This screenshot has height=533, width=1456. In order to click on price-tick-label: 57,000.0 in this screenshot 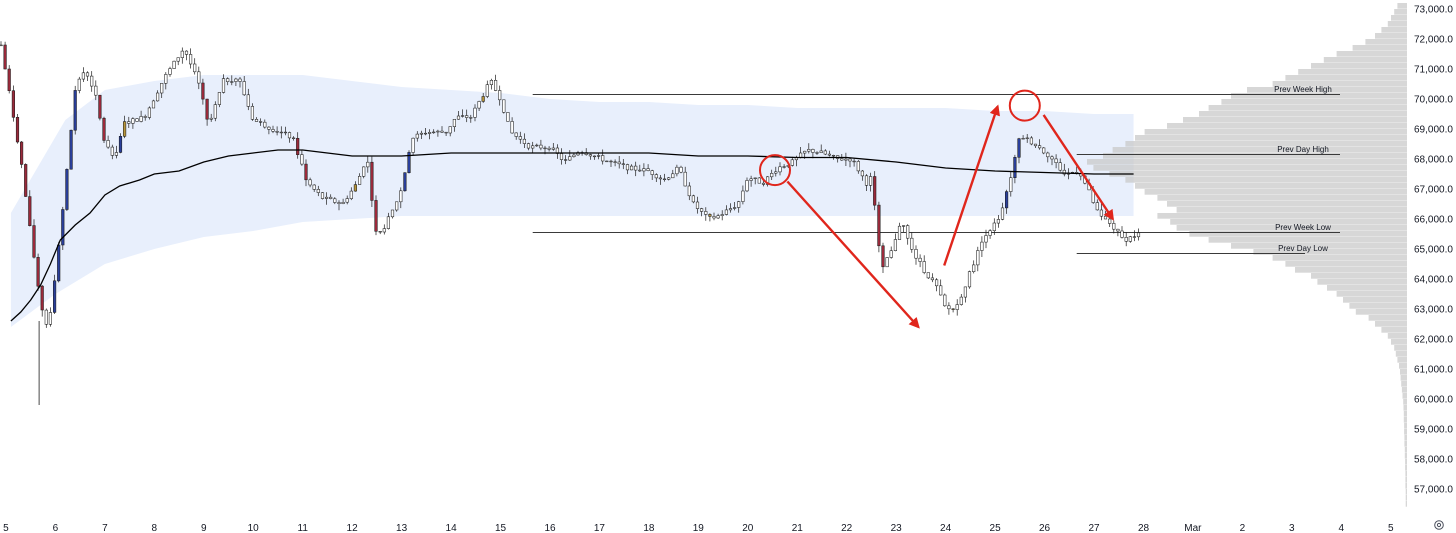, I will do `click(1433, 490)`.